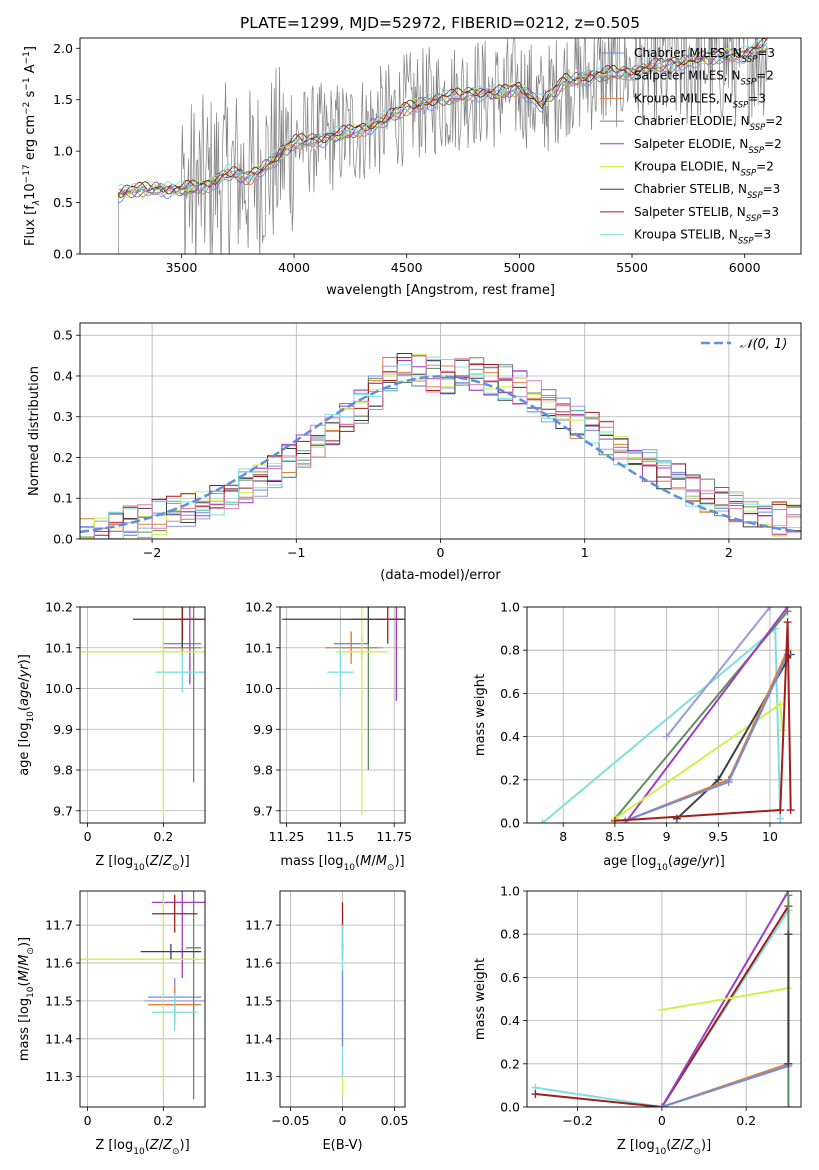  Describe the element at coordinates (290, 1120) in the screenshot. I see `x-tick-label: −0.05` at that location.